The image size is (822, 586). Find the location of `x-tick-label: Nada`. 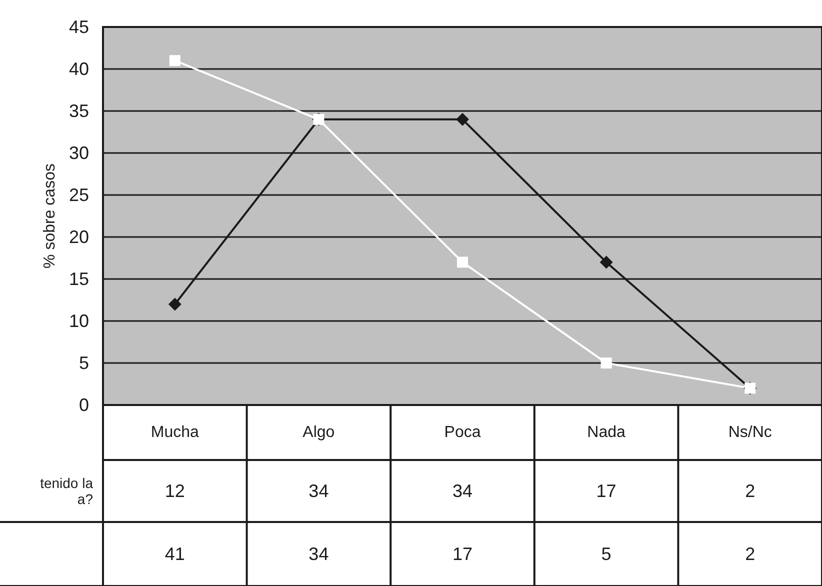

x-tick-label: Nada is located at coordinates (606, 432).